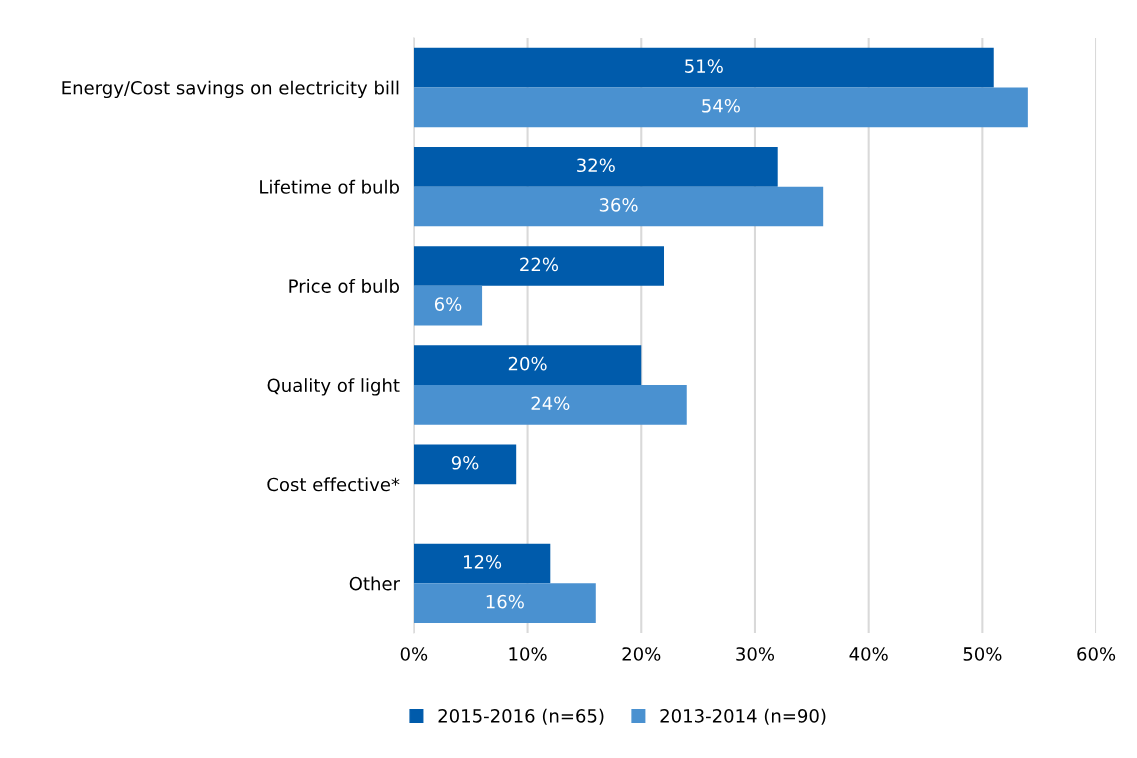 The width and height of the screenshot is (1137, 758). Describe the element at coordinates (414, 654) in the screenshot. I see `x-tick-label: 0%` at that location.